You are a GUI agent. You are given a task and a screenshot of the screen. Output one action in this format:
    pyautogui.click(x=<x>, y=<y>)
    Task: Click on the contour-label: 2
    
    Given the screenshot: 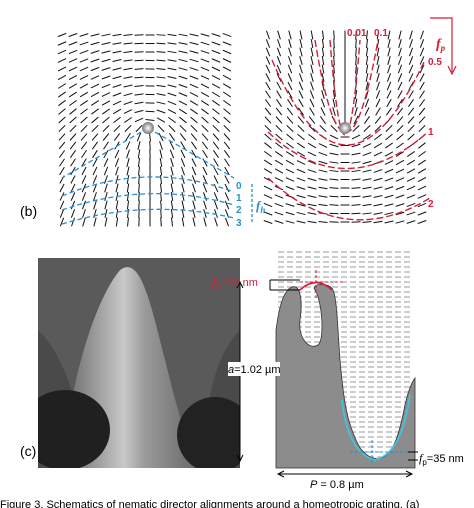 What is the action you would take?
    pyautogui.click(x=431, y=204)
    